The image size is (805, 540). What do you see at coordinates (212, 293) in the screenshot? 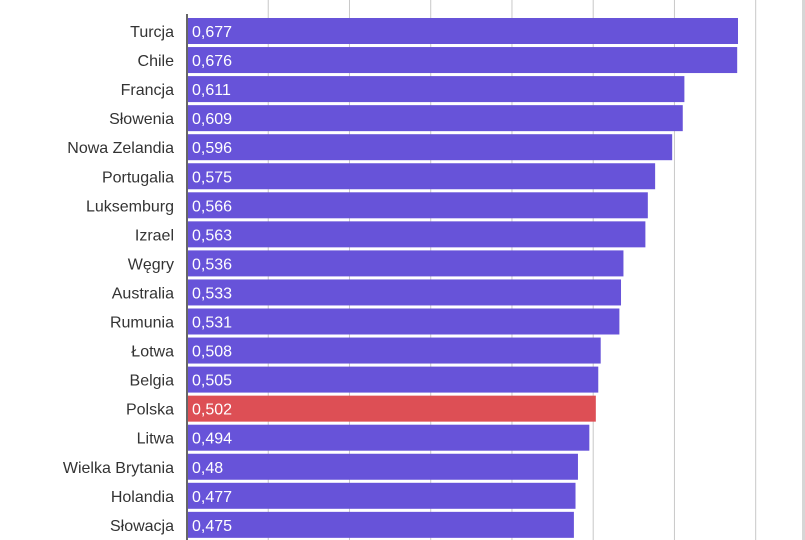
I see `bar-value-label-9: 0,533` at bounding box center [212, 293].